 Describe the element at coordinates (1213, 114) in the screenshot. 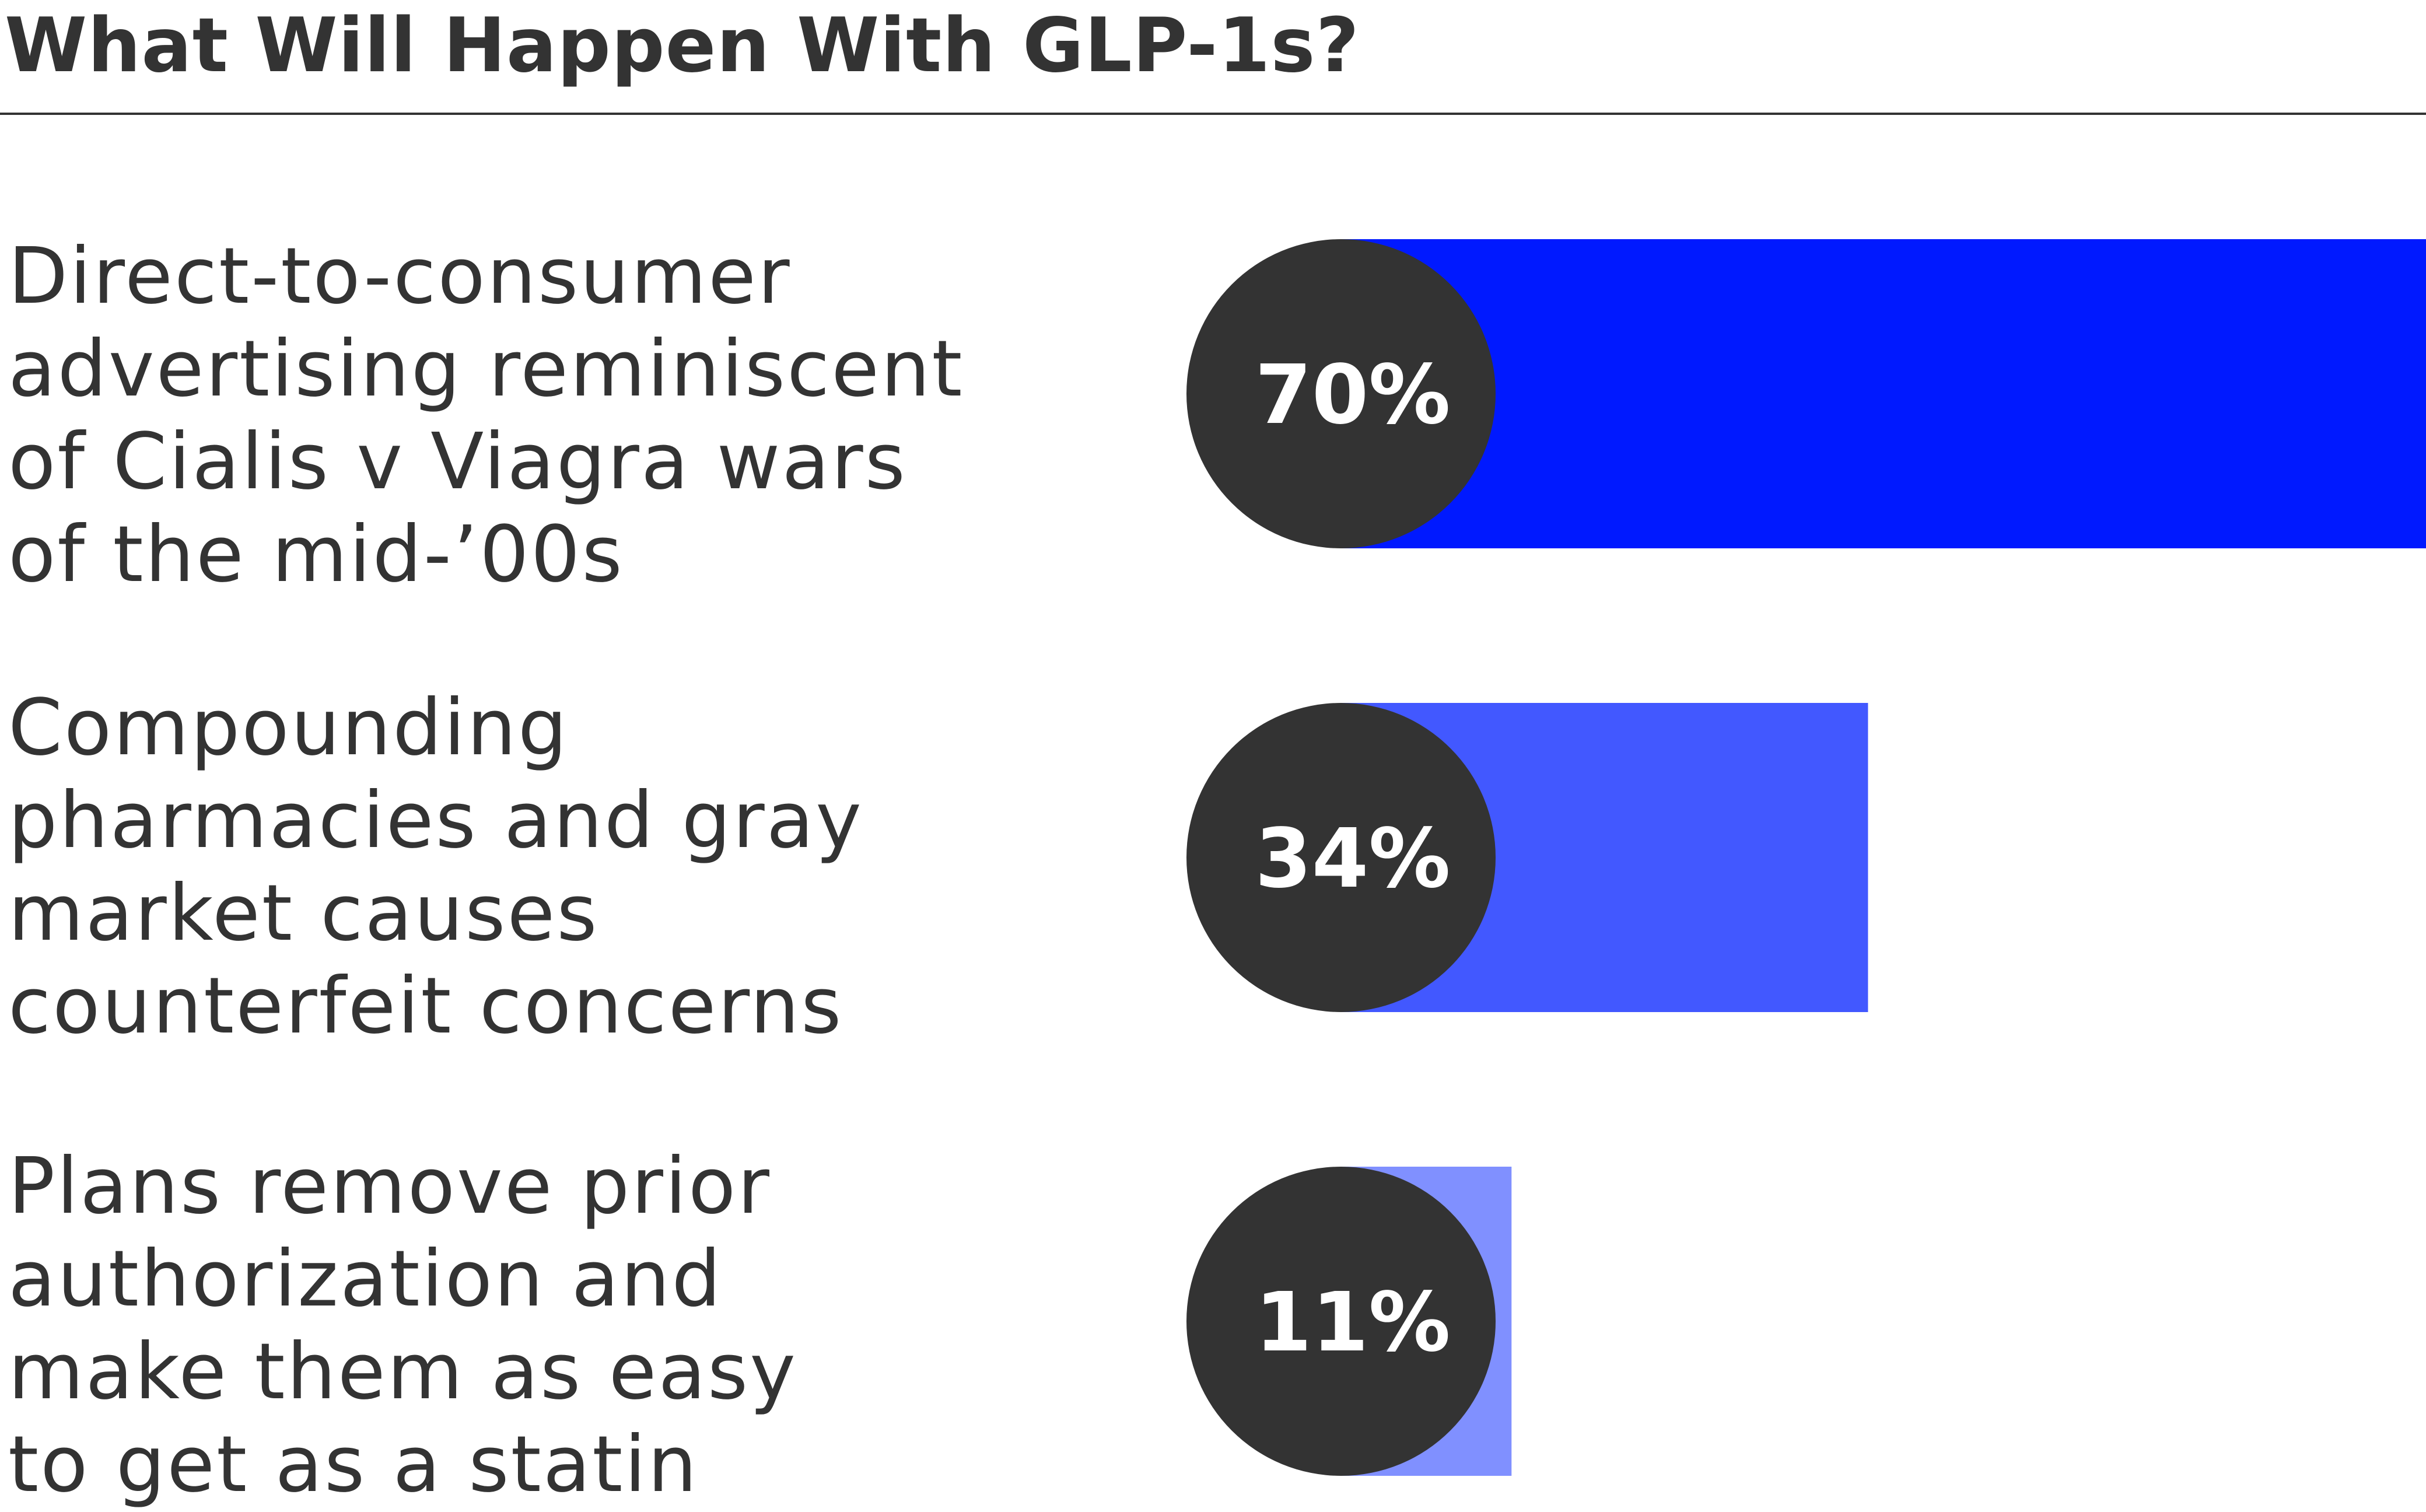

I see `title-divider` at that location.